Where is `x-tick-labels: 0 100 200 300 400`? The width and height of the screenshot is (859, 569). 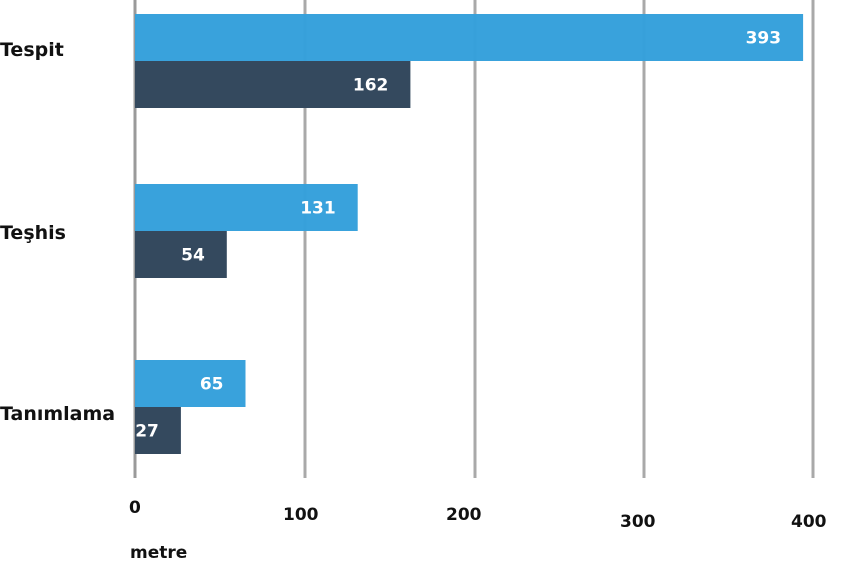 x-tick-labels: 0 100 200 300 400 is located at coordinates (478, 515).